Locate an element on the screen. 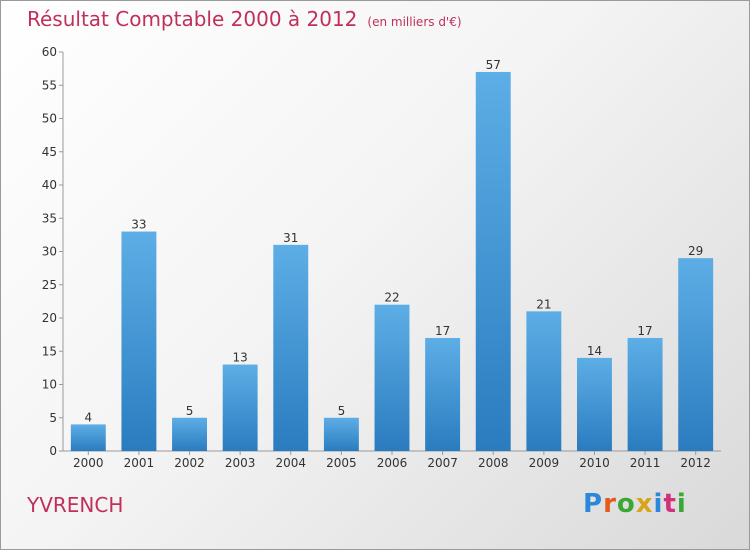  data-label: 13 is located at coordinates (240, 358).